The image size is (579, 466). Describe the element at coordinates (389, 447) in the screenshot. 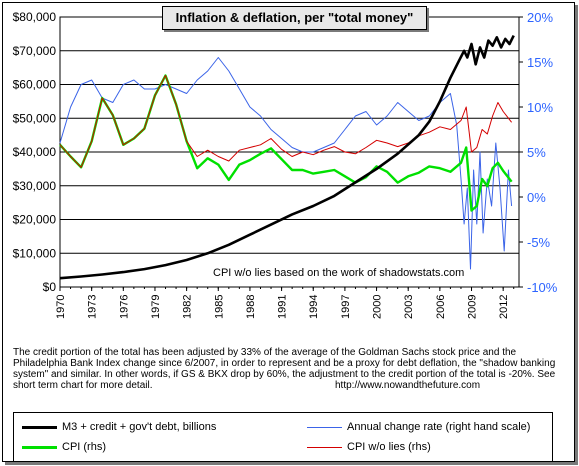

I see `legend-label-cpi-wo-lies: CPI w/o lies (rhs)` at that location.